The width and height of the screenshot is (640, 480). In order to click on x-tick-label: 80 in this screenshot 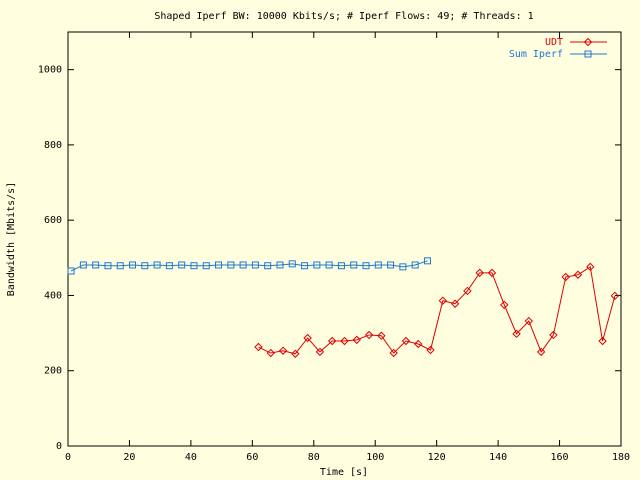, I will do `click(314, 457)`.